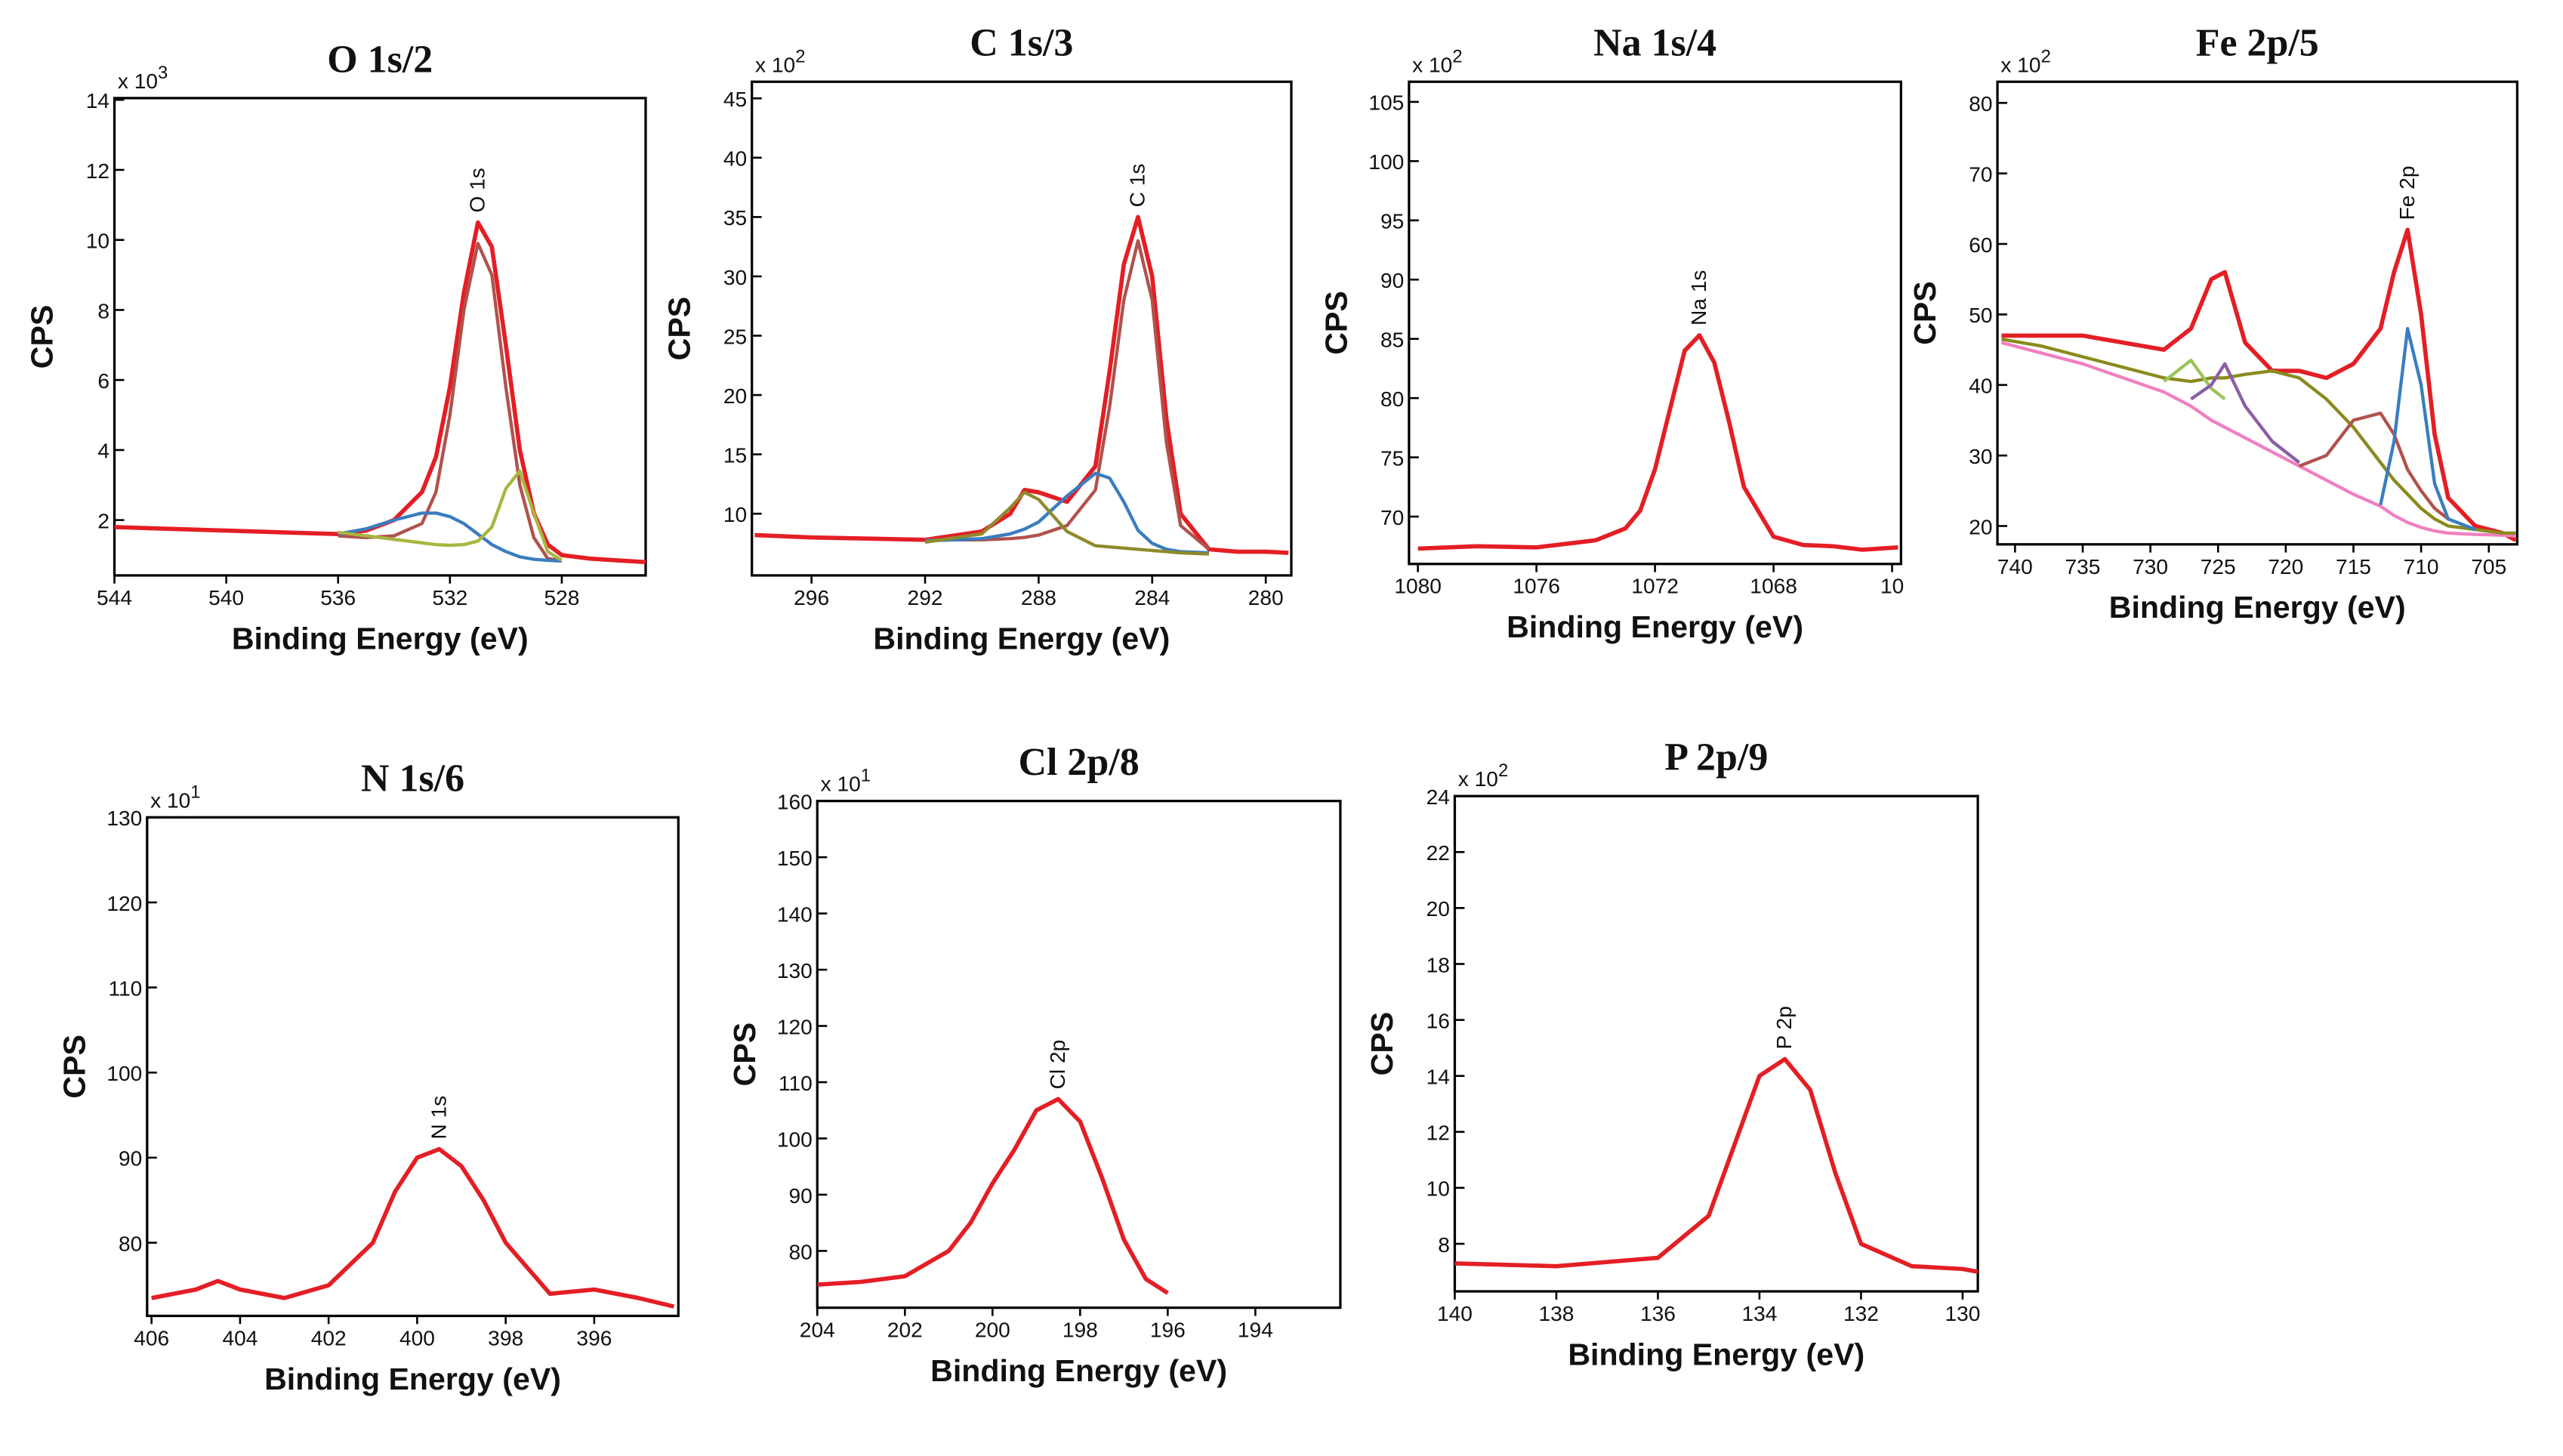 The image size is (2563, 1456). I want to click on peak-annotation: Cl 2p, so click(1057, 1065).